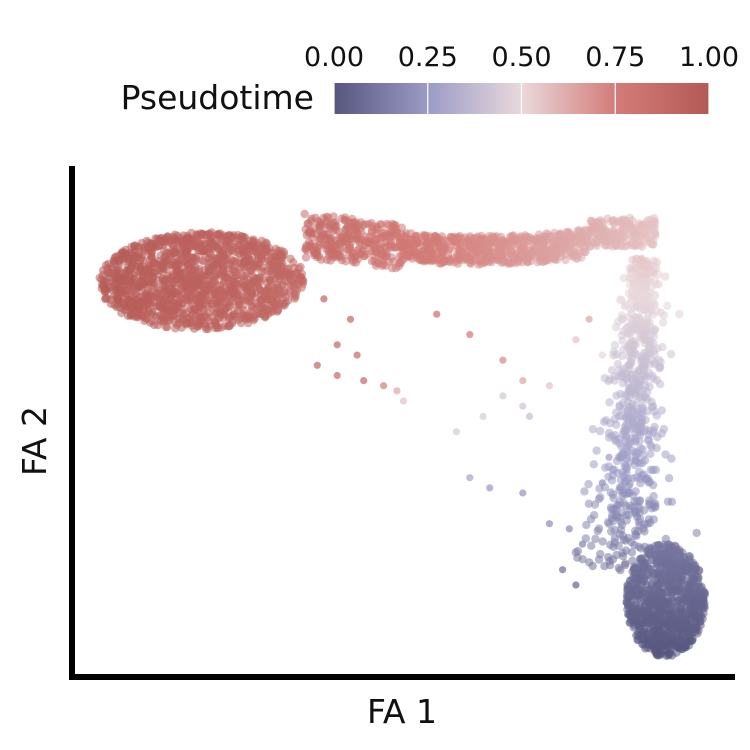 This screenshot has height=750, width=750. Describe the element at coordinates (402, 711) in the screenshot. I see `x-axis-label: FA 1` at that location.